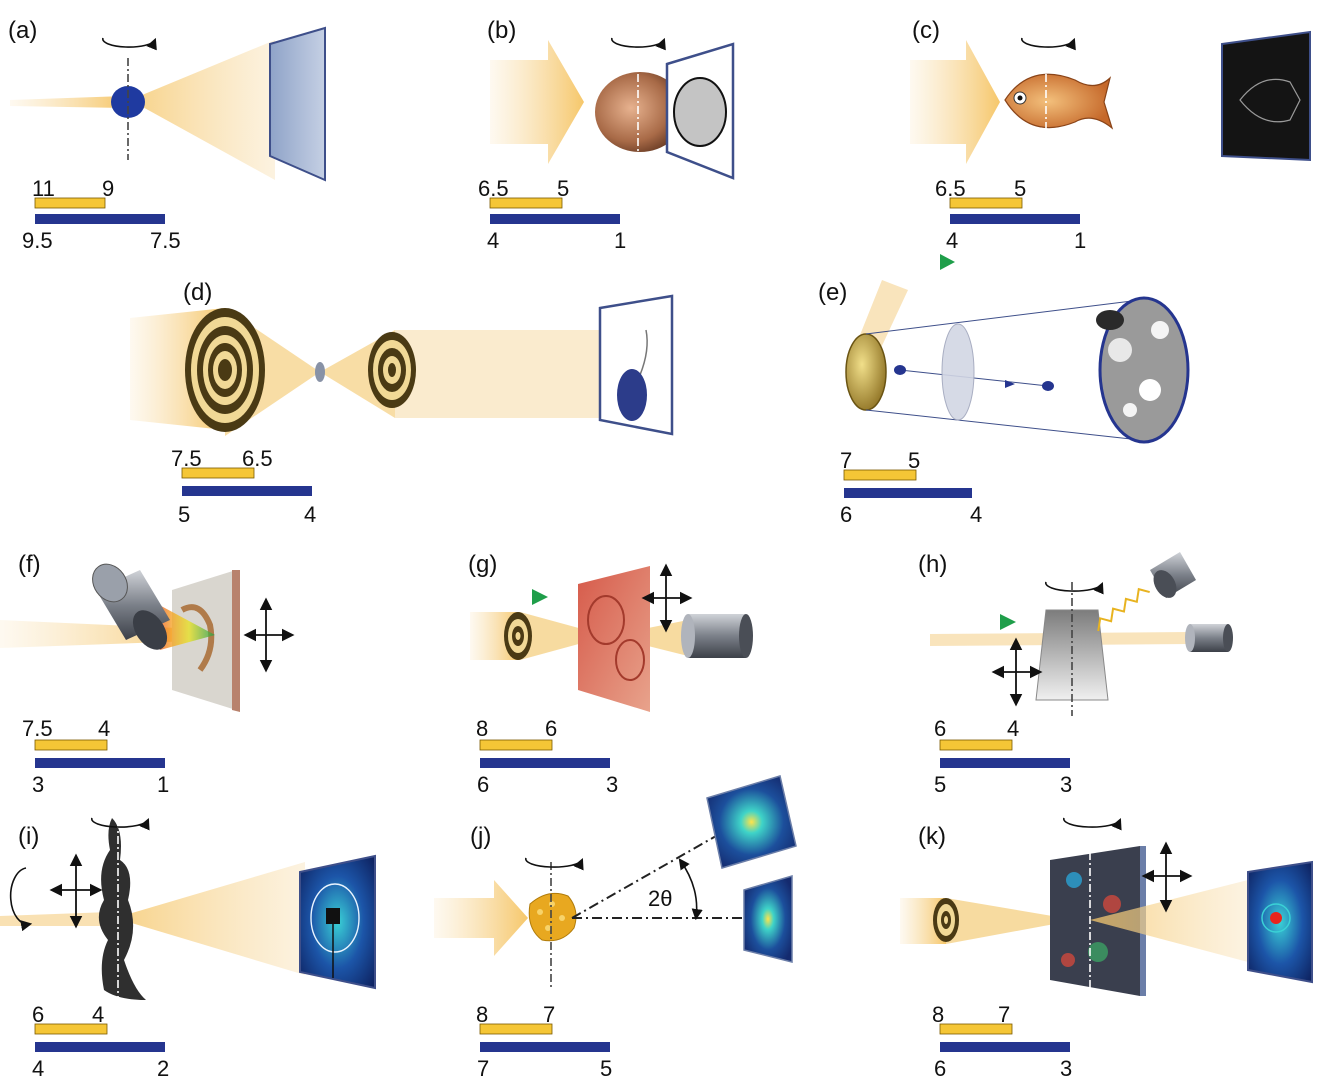  I want to click on panel-a-label: (a), so click(22, 30).